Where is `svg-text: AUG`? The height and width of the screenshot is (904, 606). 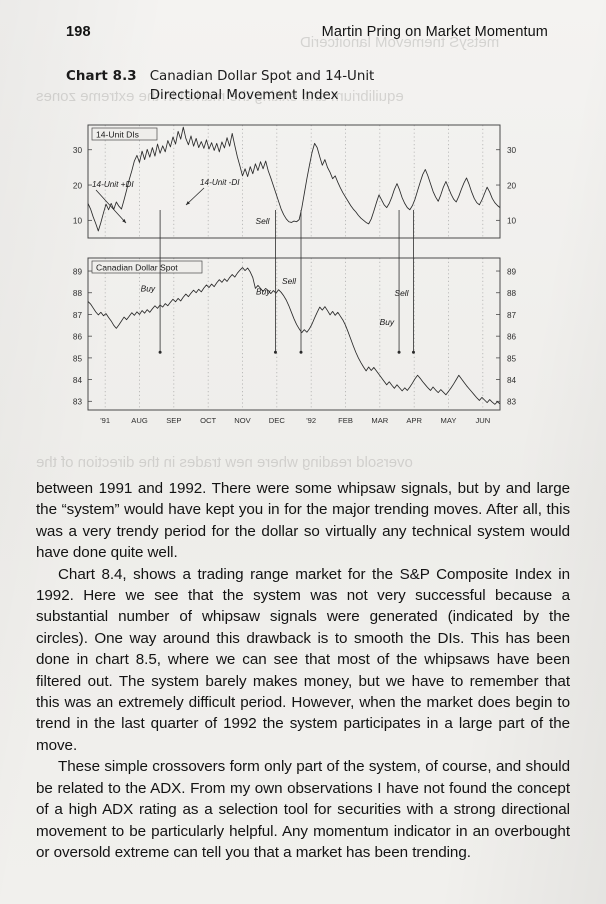 svg-text: AUG is located at coordinates (139, 420).